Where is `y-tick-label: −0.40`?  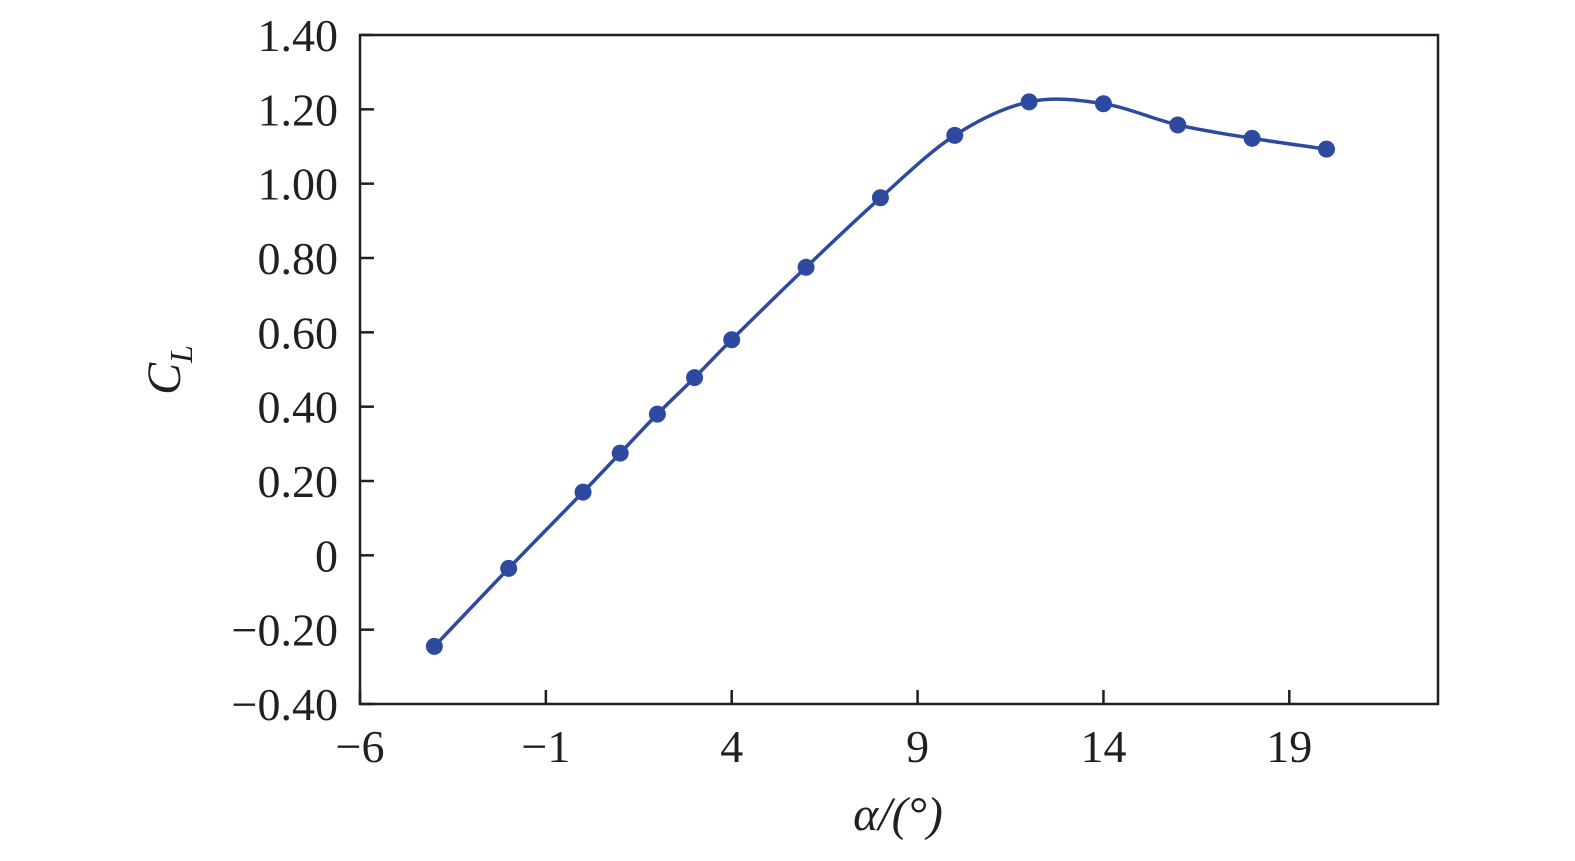
y-tick-label: −0.40 is located at coordinates (285, 704).